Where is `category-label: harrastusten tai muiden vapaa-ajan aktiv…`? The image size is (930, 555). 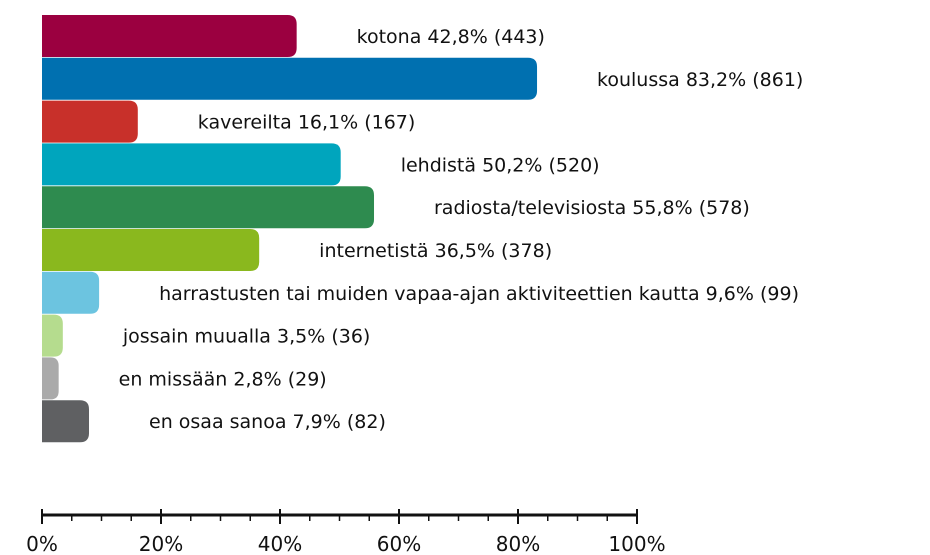
category-label: harrastusten tai muiden vapaa-ajan aktiv… is located at coordinates (429, 294).